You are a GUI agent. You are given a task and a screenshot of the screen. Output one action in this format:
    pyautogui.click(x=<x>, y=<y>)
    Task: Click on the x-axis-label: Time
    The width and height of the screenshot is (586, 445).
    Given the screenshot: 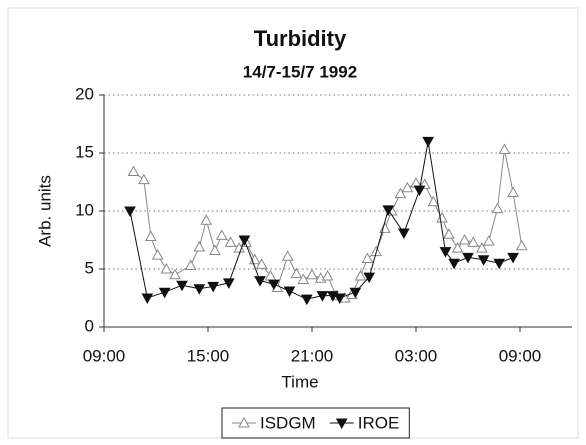 What is the action you would take?
    pyautogui.click(x=299, y=381)
    